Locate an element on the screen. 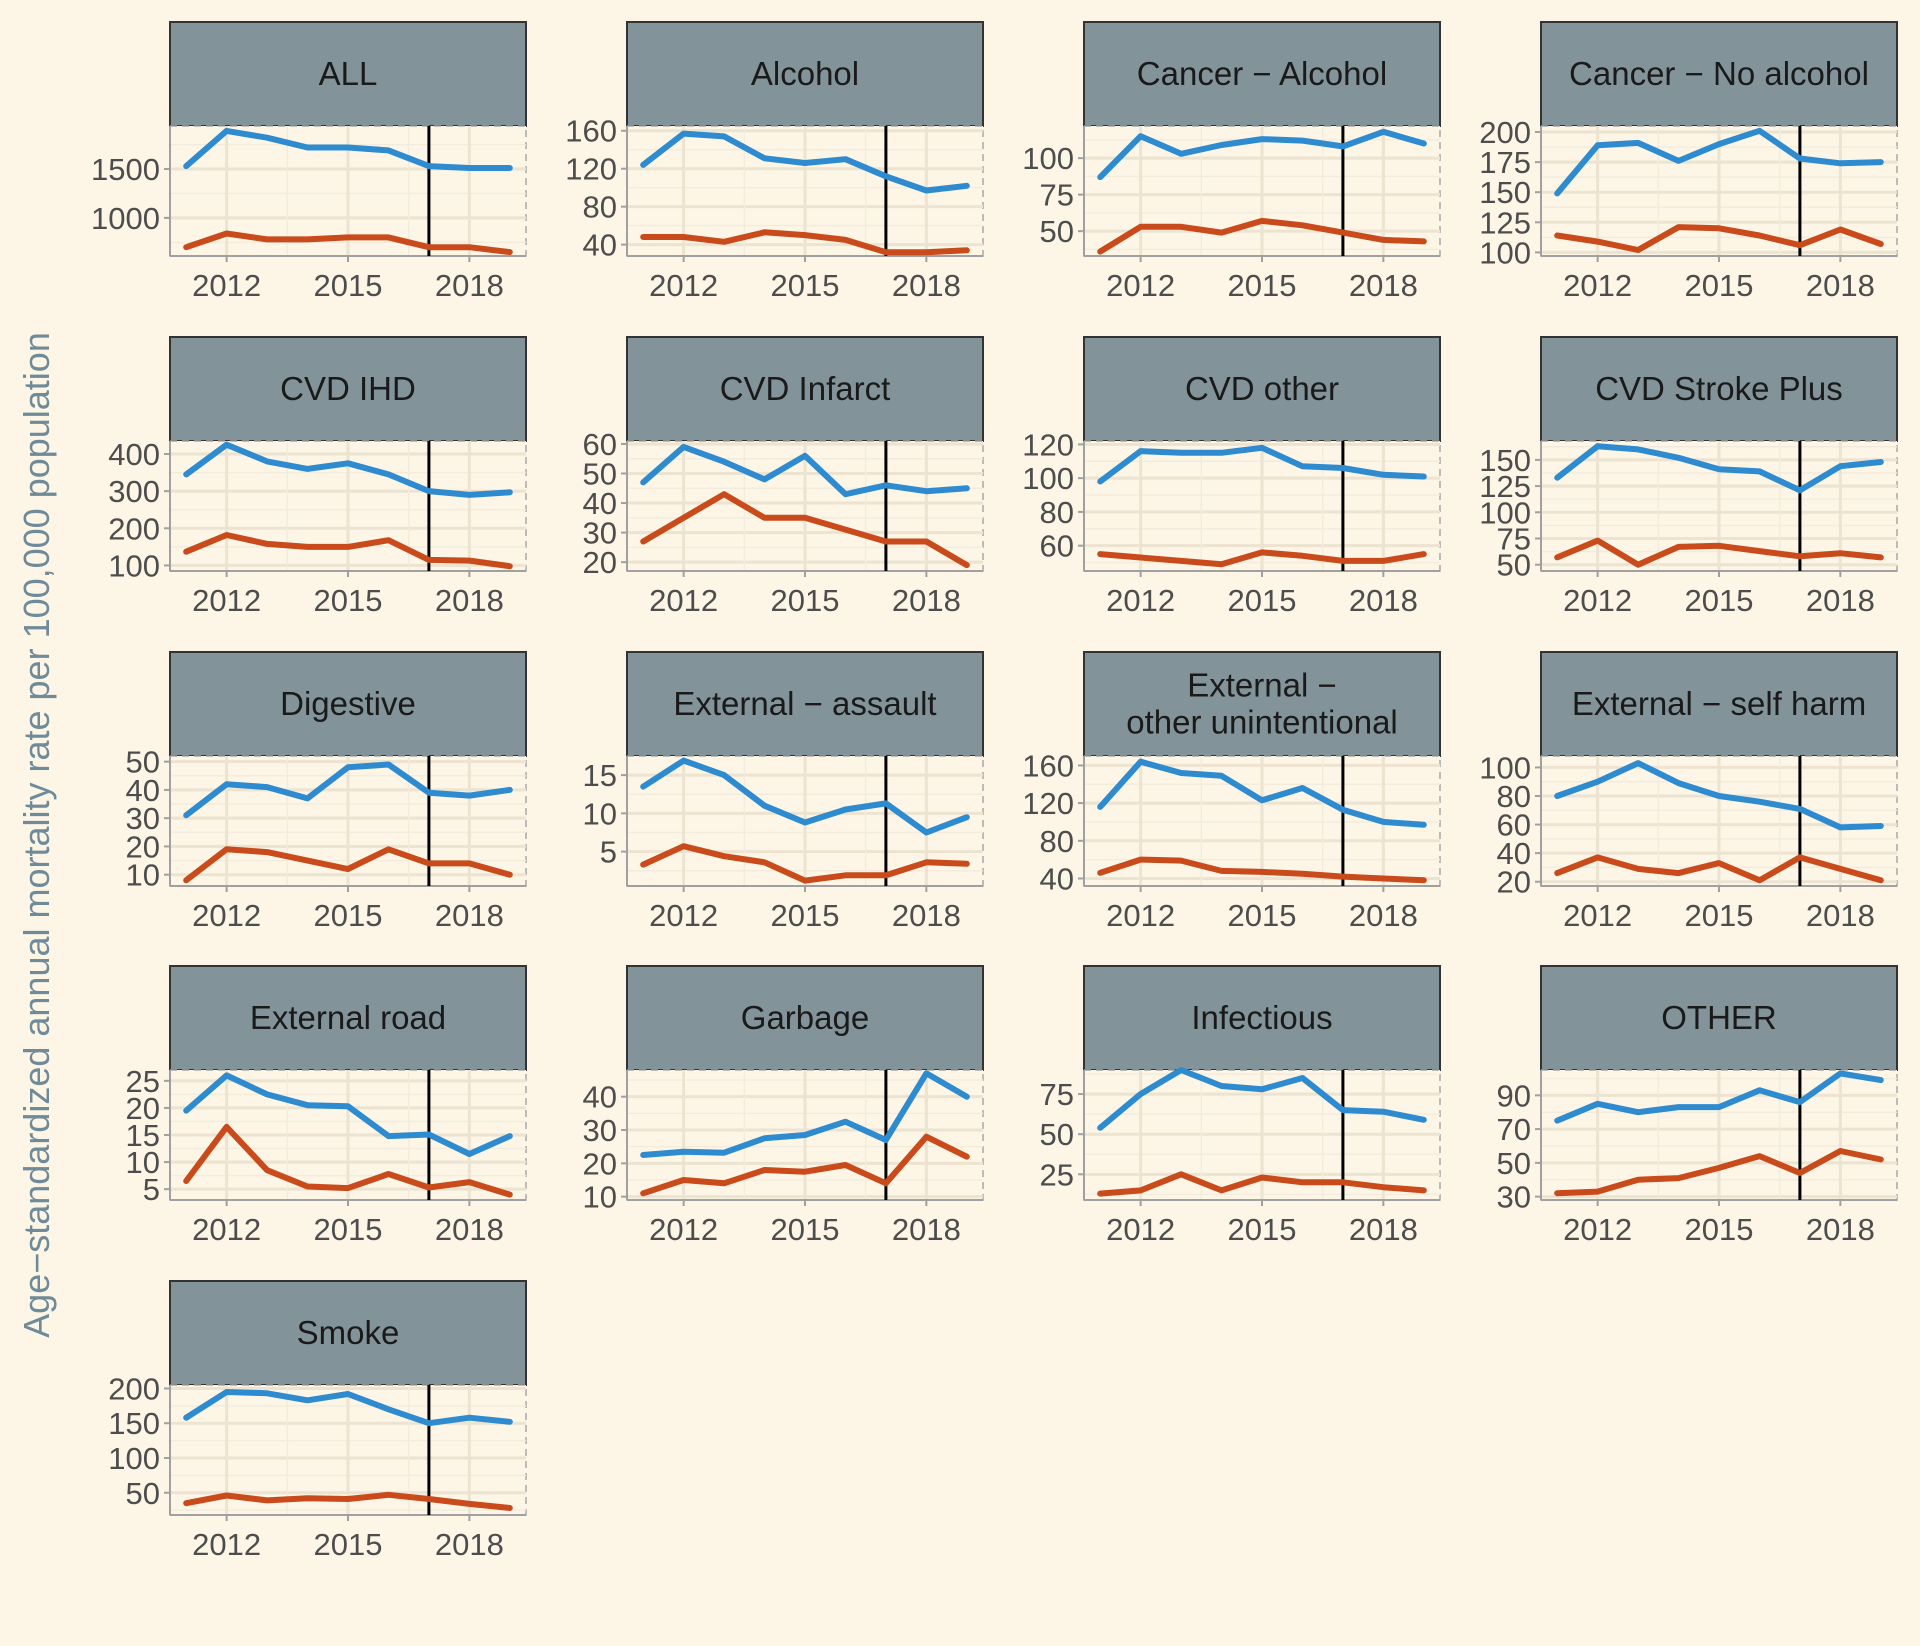 The image size is (1920, 1646). strip-title-all: ALL is located at coordinates (348, 73).